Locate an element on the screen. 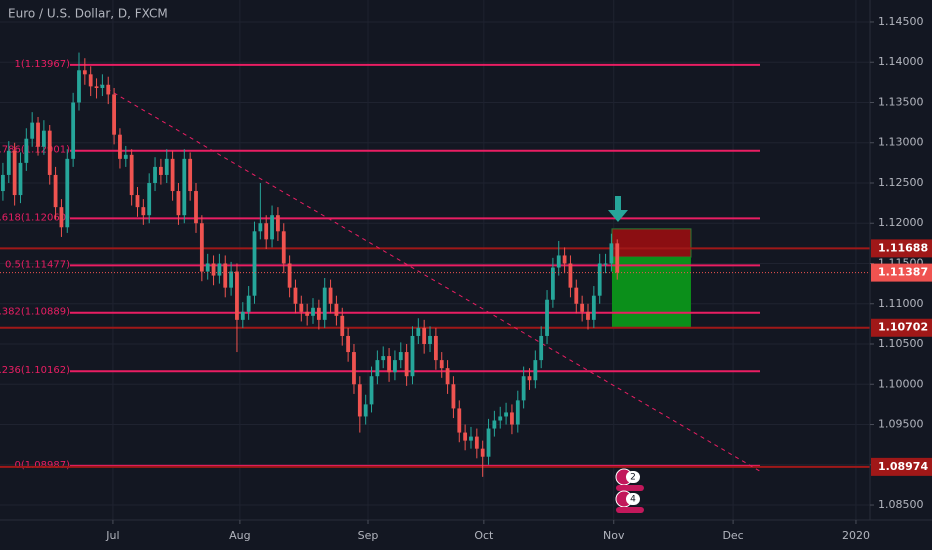 This screenshot has height=550, width=932. stop-zone is located at coordinates (651, 243).